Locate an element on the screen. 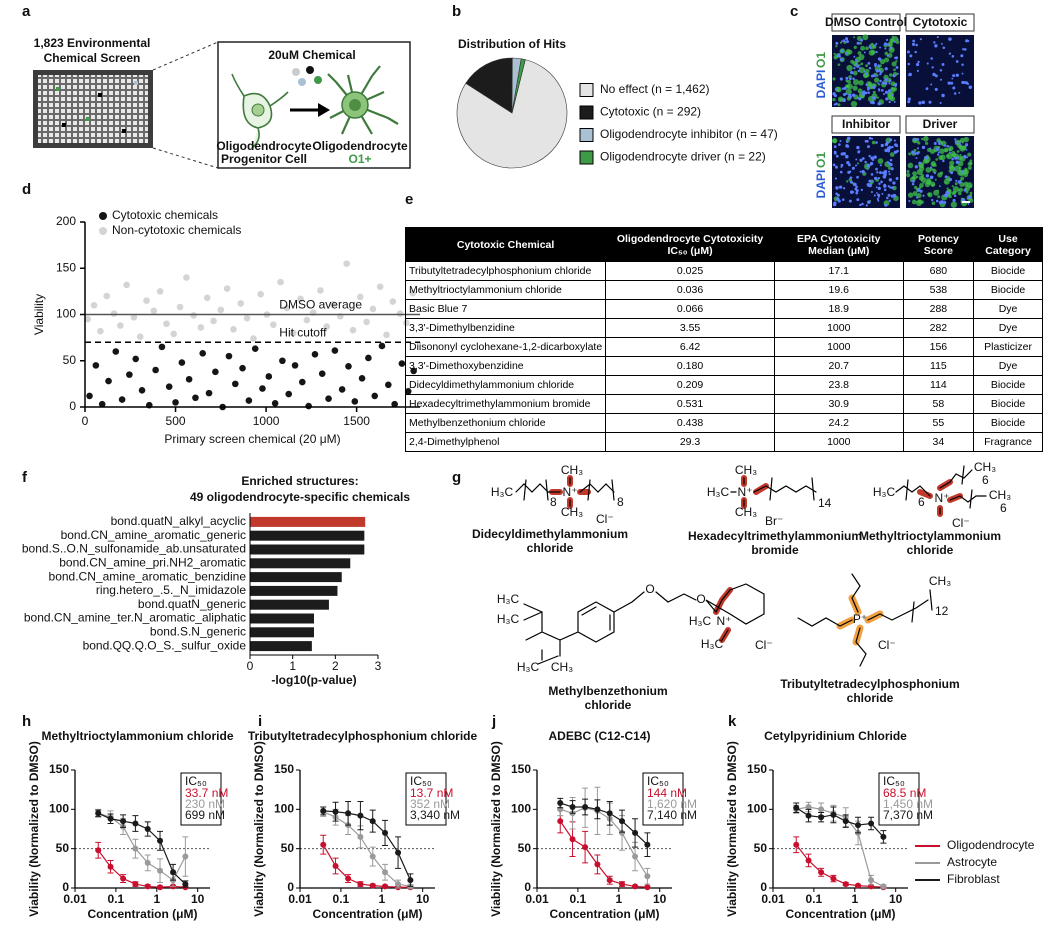 This screenshot has height=935, width=1050. atom: CH₃ is located at coordinates (985, 467).